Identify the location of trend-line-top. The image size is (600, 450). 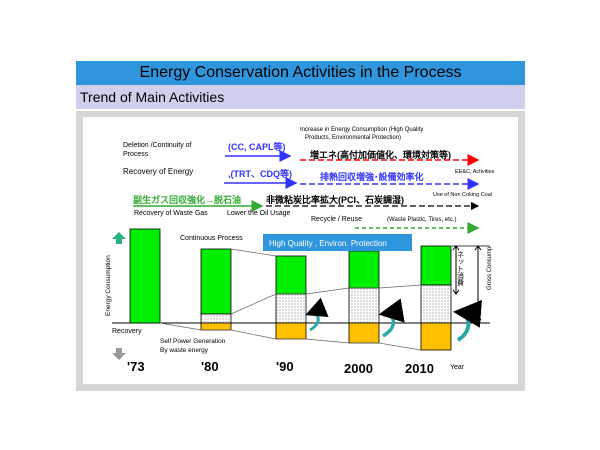
(253, 252).